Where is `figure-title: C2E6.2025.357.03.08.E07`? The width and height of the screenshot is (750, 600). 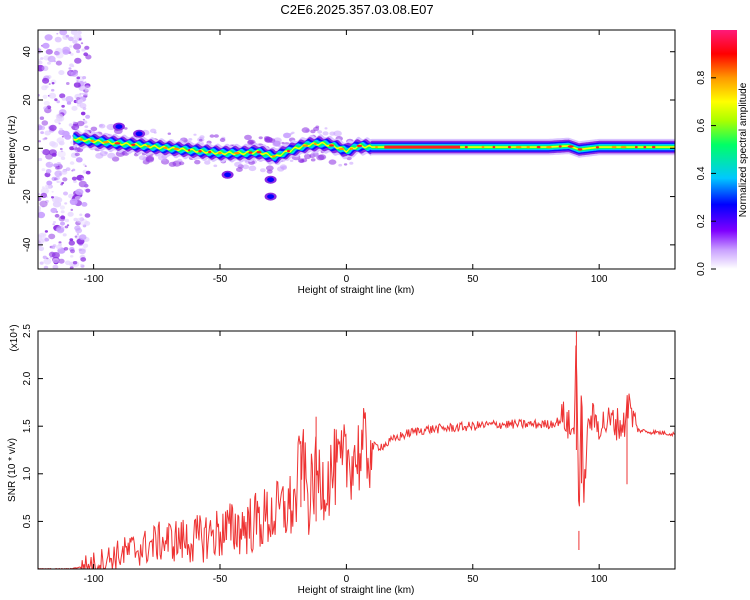
figure-title: C2E6.2025.357.03.08.E07 is located at coordinates (356, 9).